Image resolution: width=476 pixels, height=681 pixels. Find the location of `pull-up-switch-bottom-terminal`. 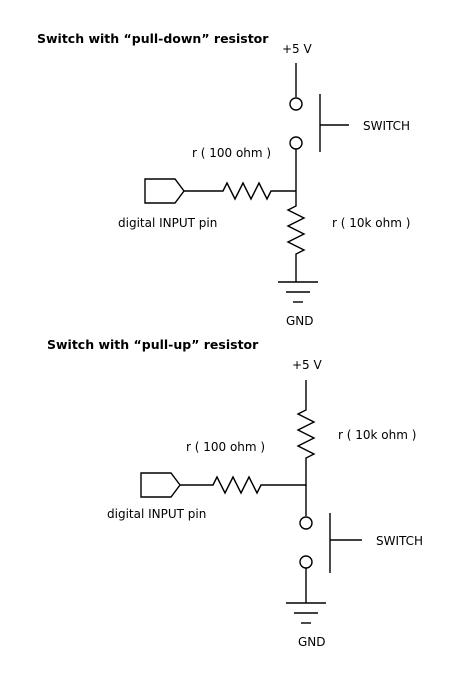

pull-up-switch-bottom-terminal is located at coordinates (306, 562).